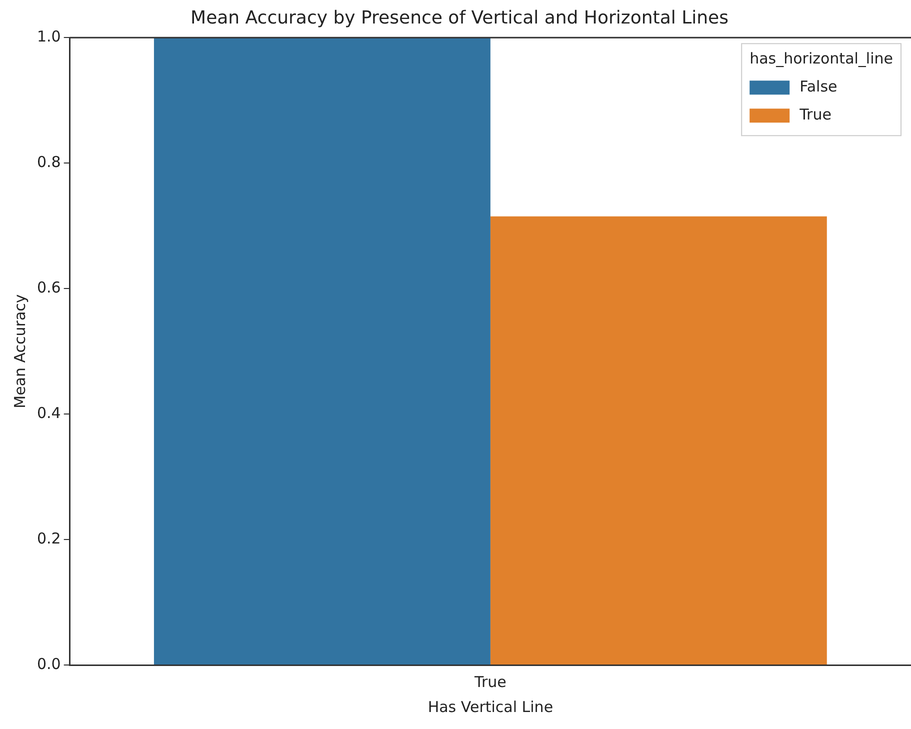 The width and height of the screenshot is (911, 729). What do you see at coordinates (459, 17) in the screenshot?
I see `chart-title: Mean Accuracy by Presence of Vertical and Horizontal Lines` at bounding box center [459, 17].